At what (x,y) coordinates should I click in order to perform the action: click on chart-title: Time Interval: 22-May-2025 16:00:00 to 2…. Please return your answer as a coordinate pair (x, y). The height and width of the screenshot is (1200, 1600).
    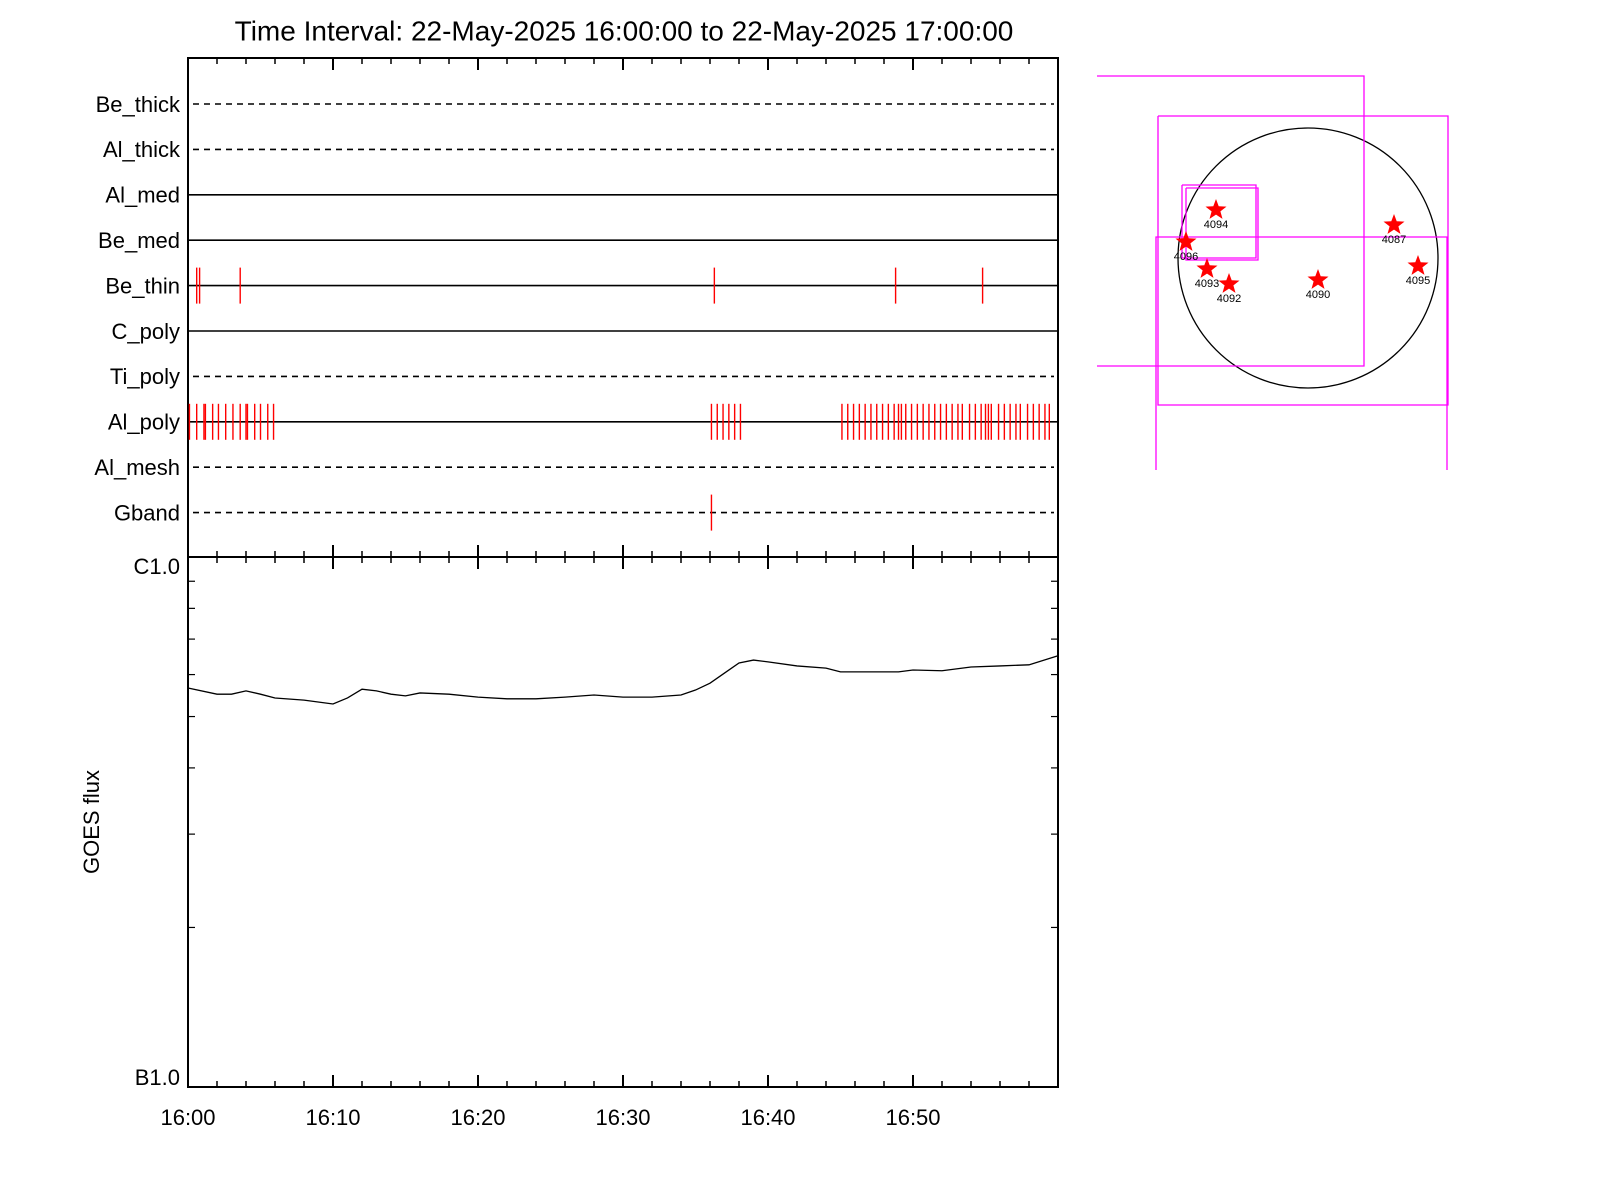
    Looking at the image, I should click on (624, 30).